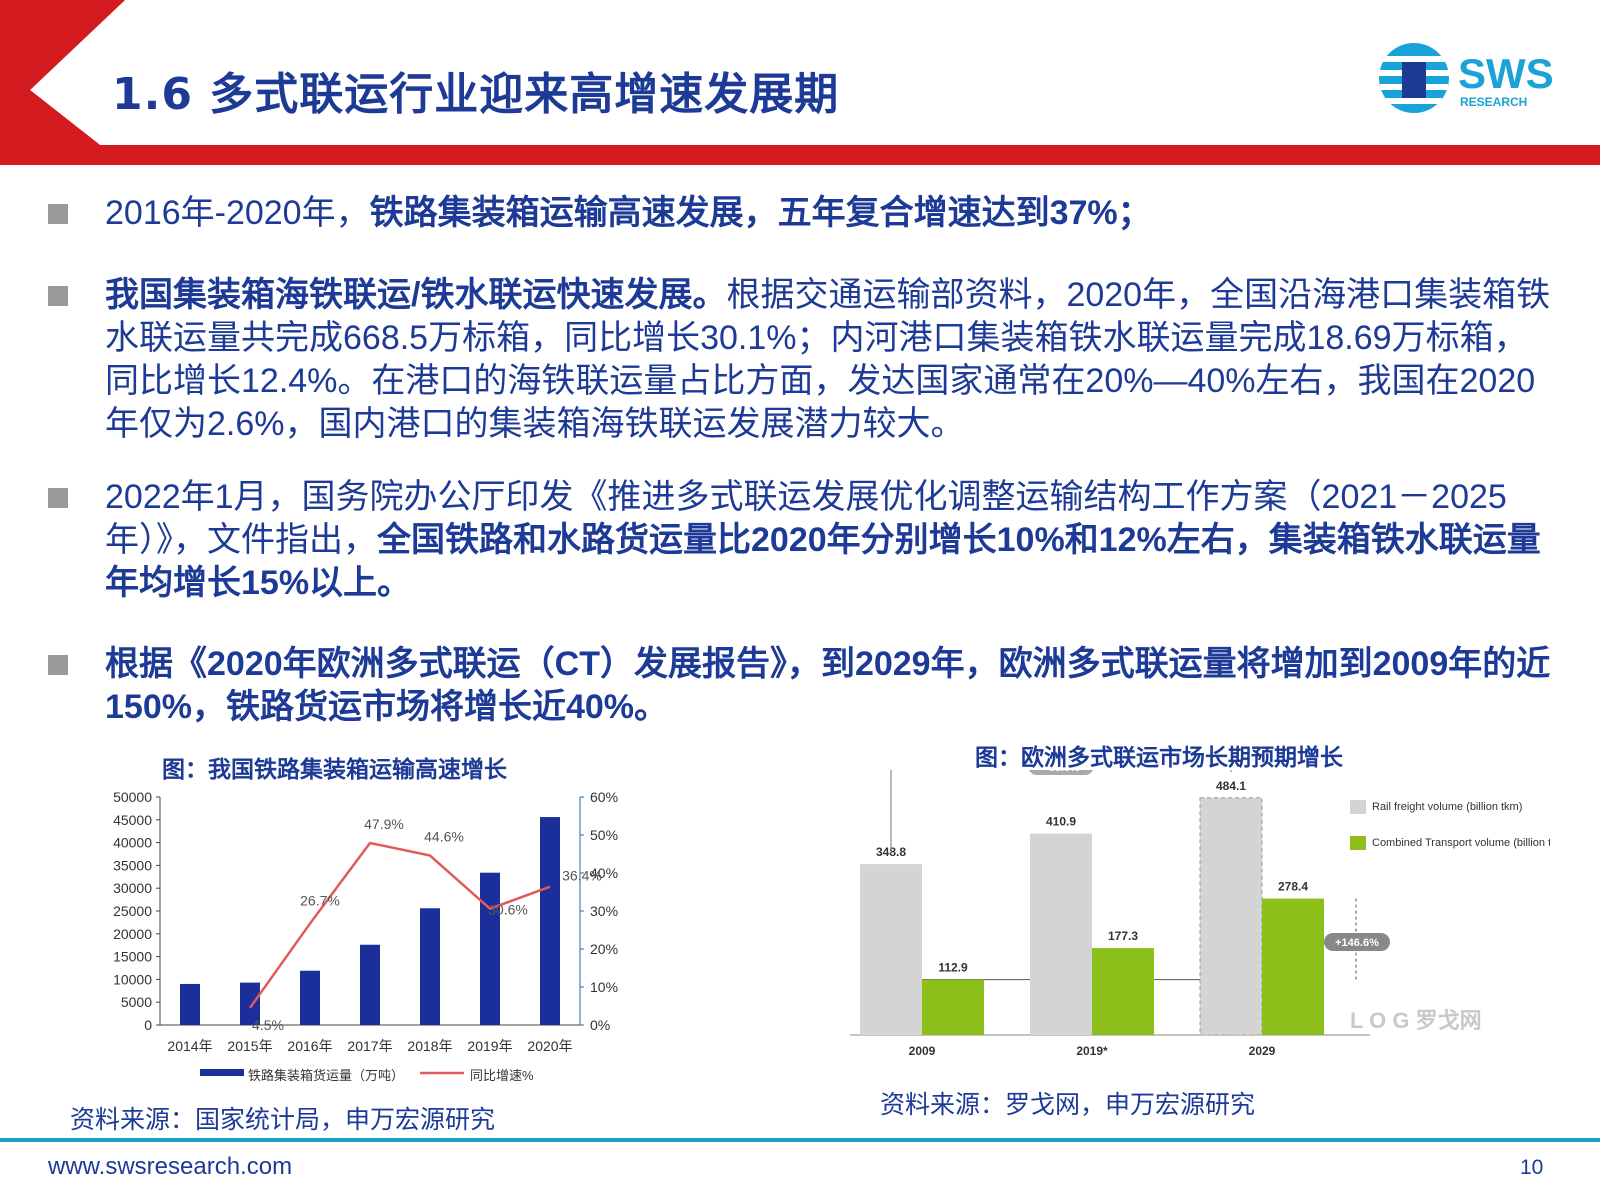 The height and width of the screenshot is (1200, 1600). I want to click on logo-text: SWS, so click(1506, 73).